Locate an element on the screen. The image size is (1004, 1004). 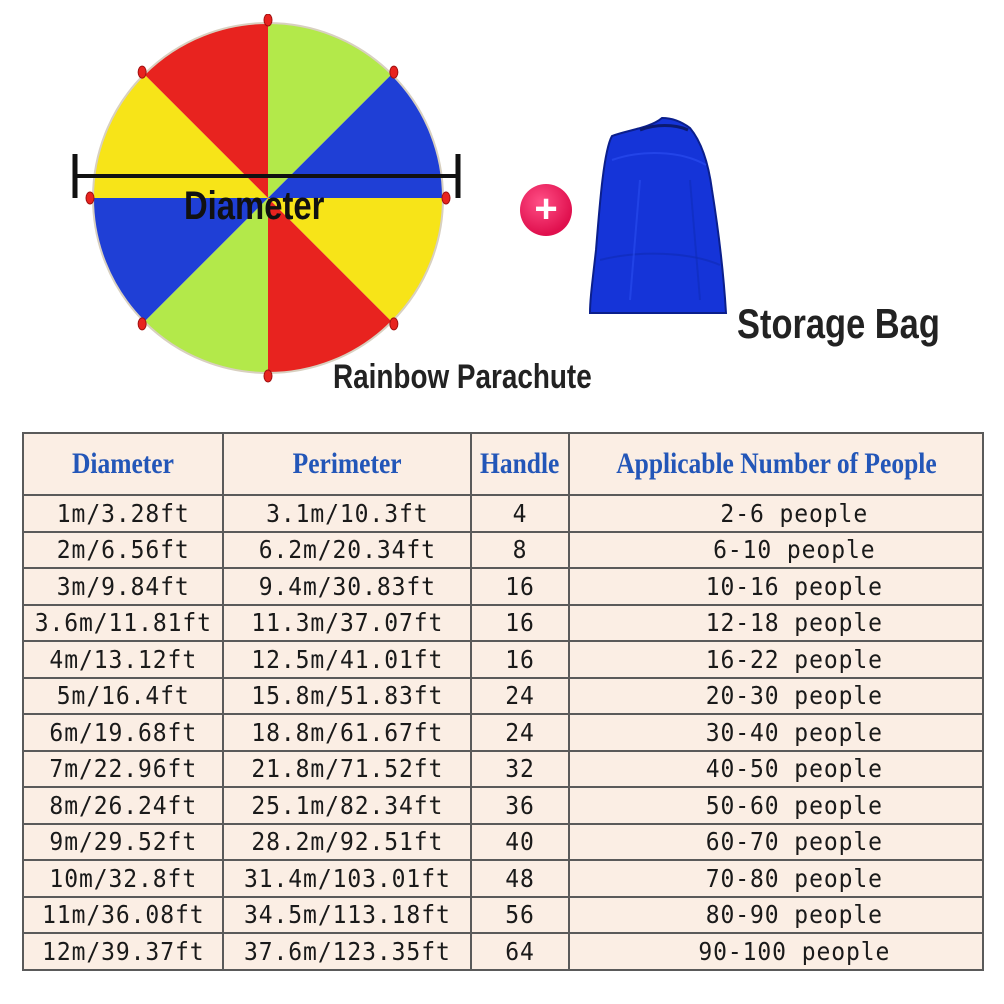
cell-diameter: 4m/13.12ft is located at coordinates (123, 659).